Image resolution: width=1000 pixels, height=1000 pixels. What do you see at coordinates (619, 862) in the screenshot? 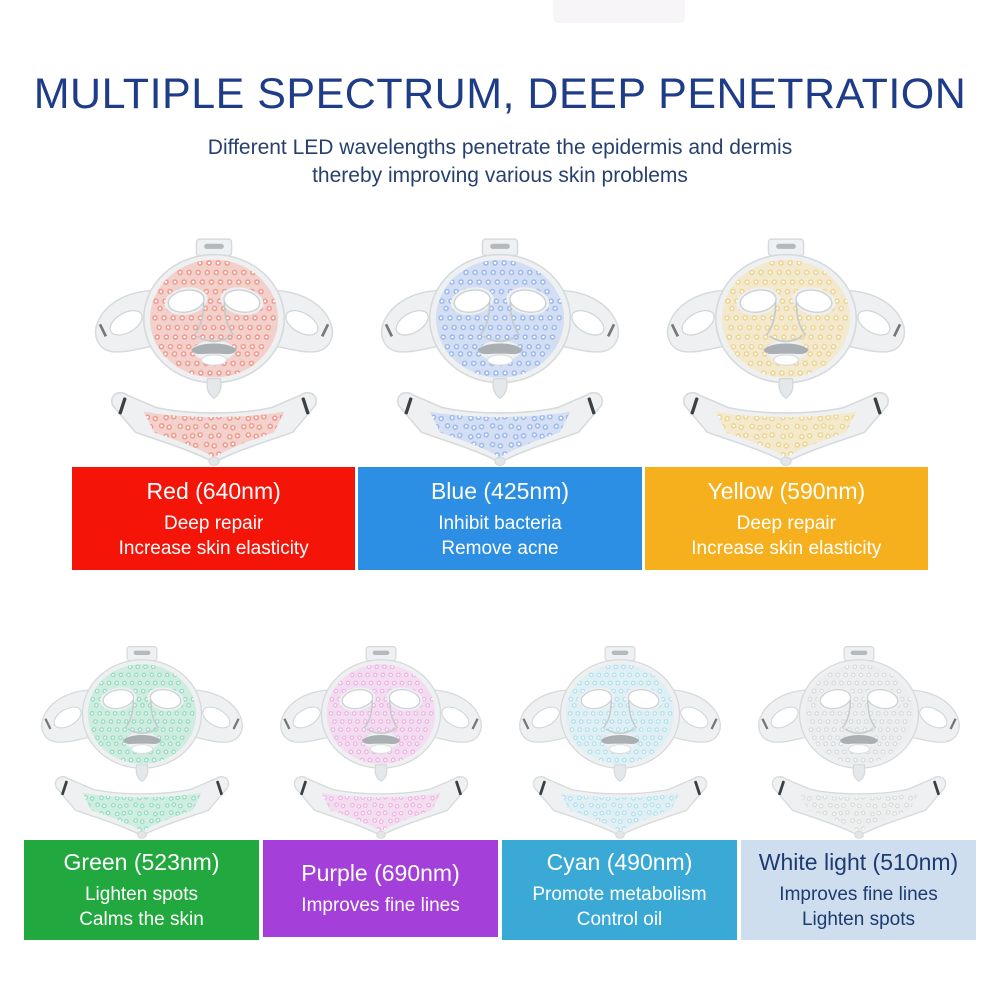
I see `spectrum-name: Cyan (490nm)` at bounding box center [619, 862].